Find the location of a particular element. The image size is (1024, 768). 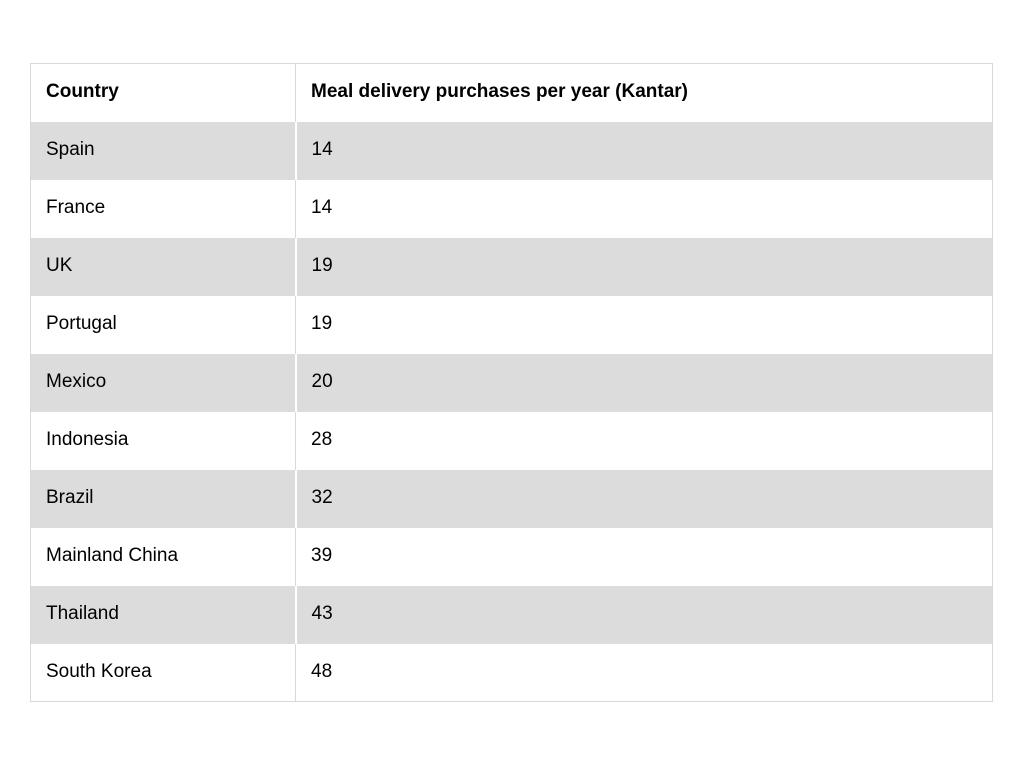

value-cell: 20 is located at coordinates (643, 382).